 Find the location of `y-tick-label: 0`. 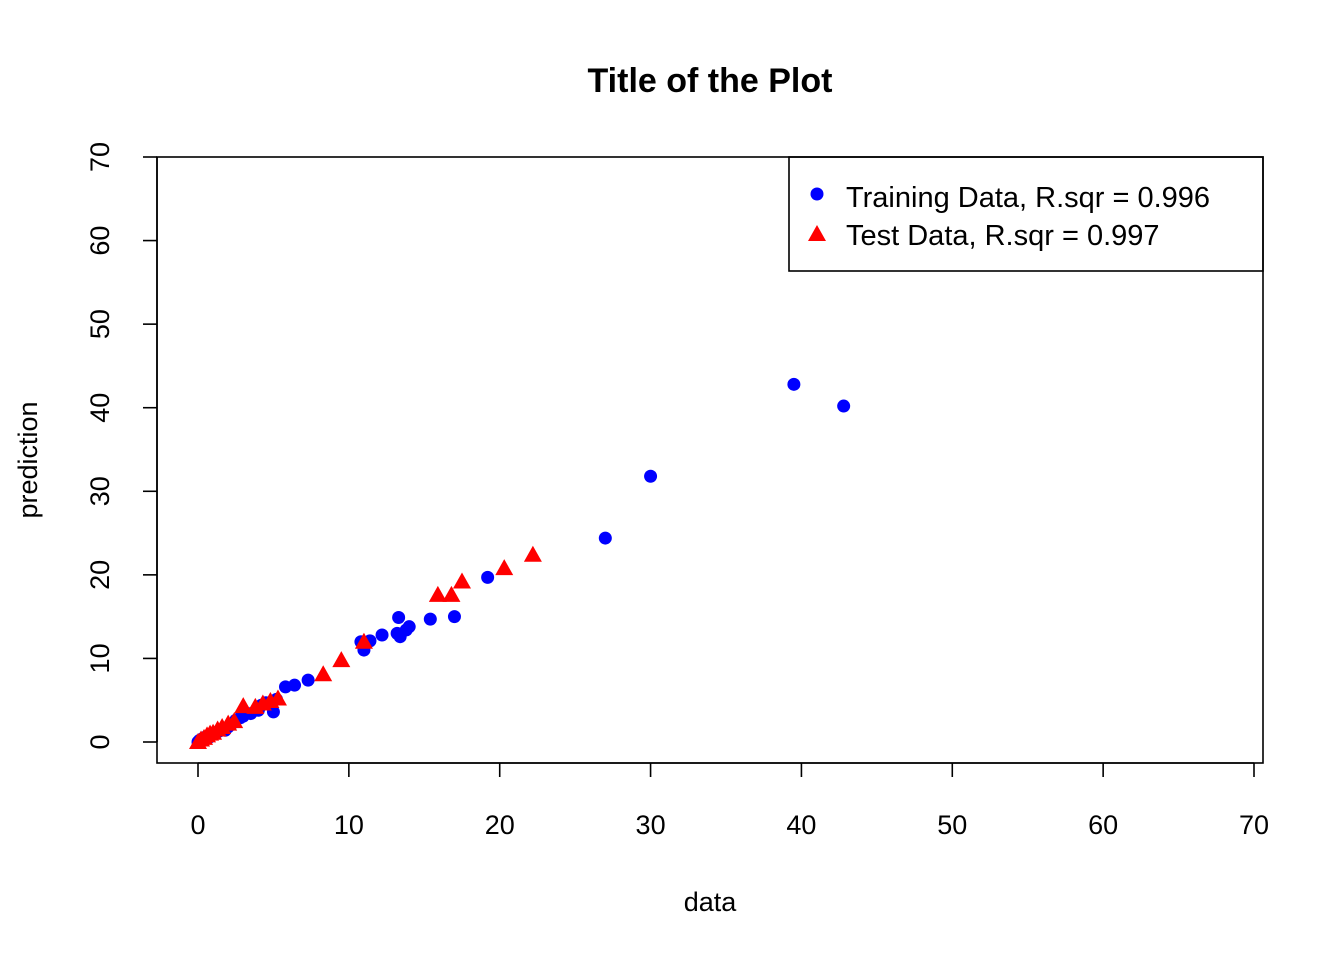

y-tick-label: 0 is located at coordinates (100, 741).